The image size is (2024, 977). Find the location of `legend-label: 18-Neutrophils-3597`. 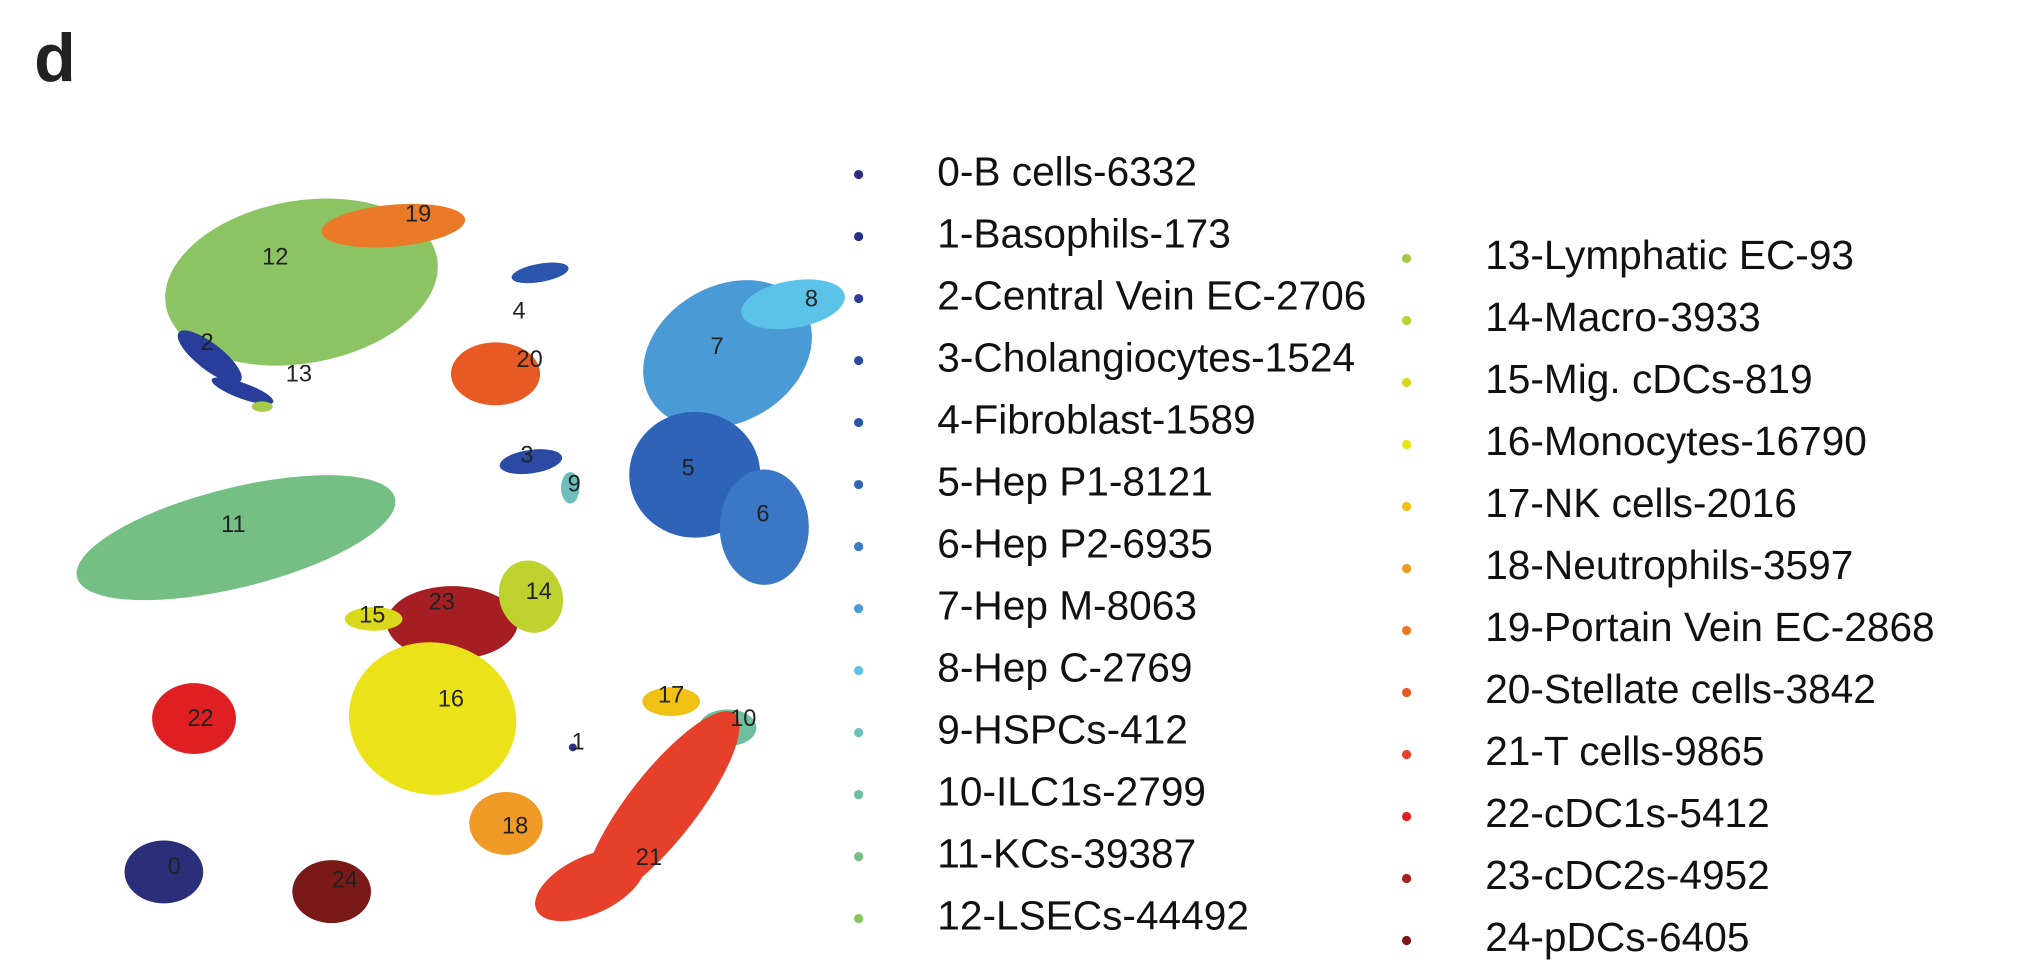

legend-label: 18-Neutrophils-3597 is located at coordinates (1669, 565).